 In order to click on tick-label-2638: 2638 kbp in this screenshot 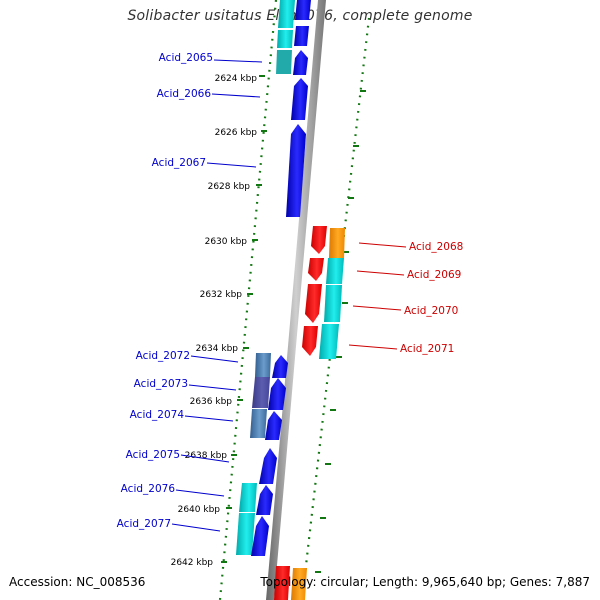, I will do `click(206, 456)`.